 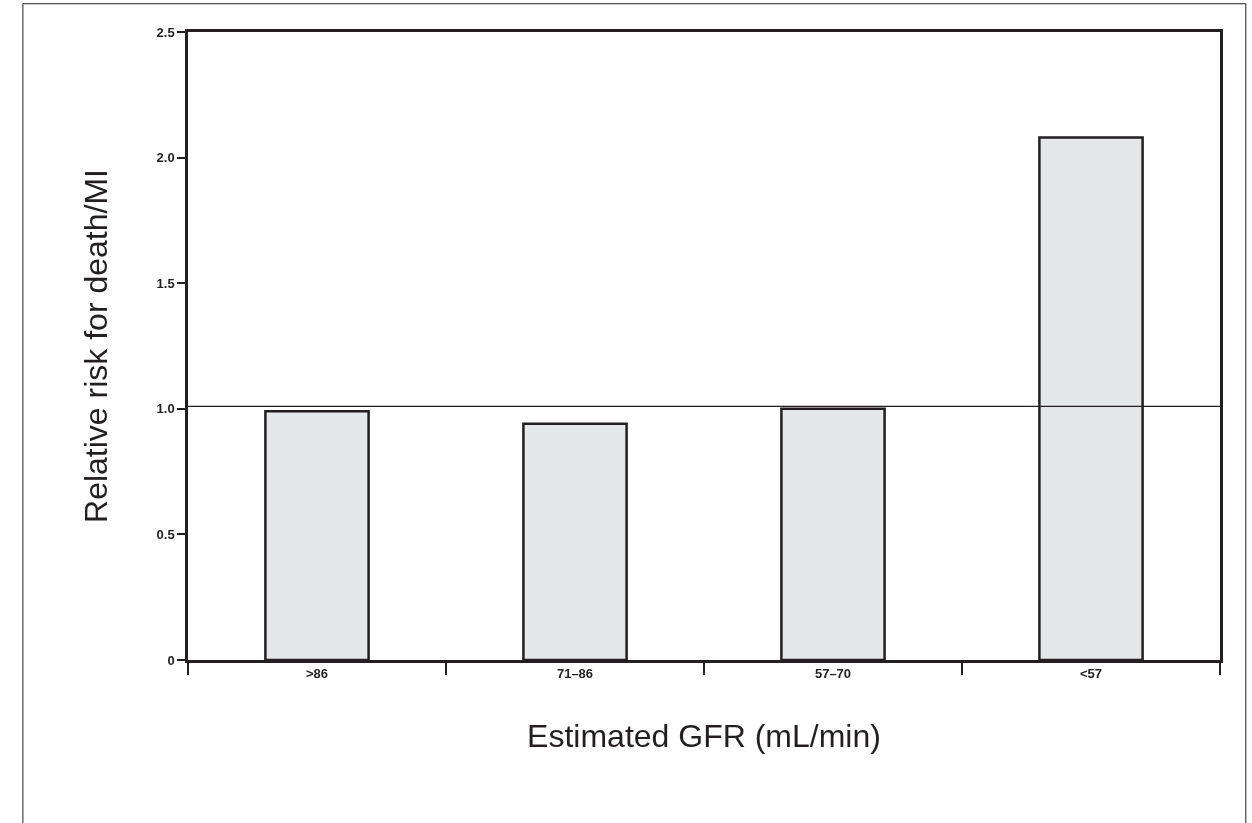 What do you see at coordinates (165, 32) in the screenshot?
I see `y-tick-label: 2.5` at bounding box center [165, 32].